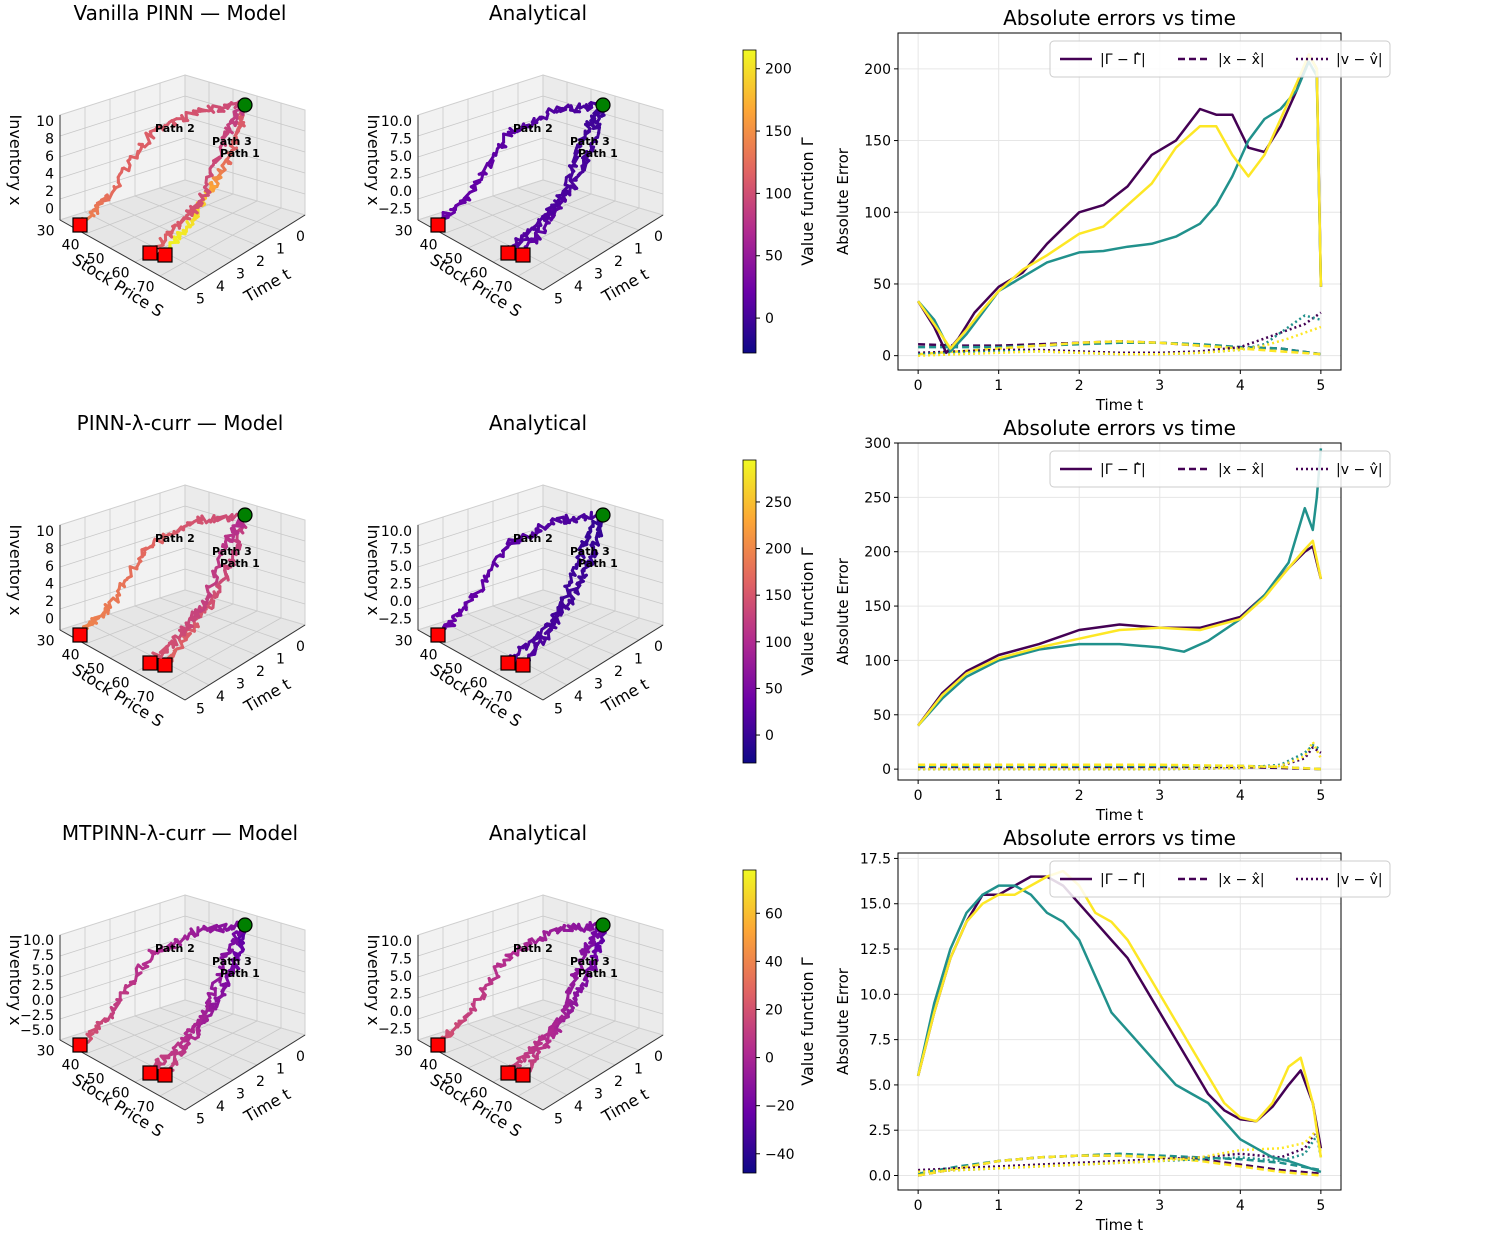  Describe the element at coordinates (43, 971) in the screenshot. I see `tick-label-inventory: 5.0` at that location.